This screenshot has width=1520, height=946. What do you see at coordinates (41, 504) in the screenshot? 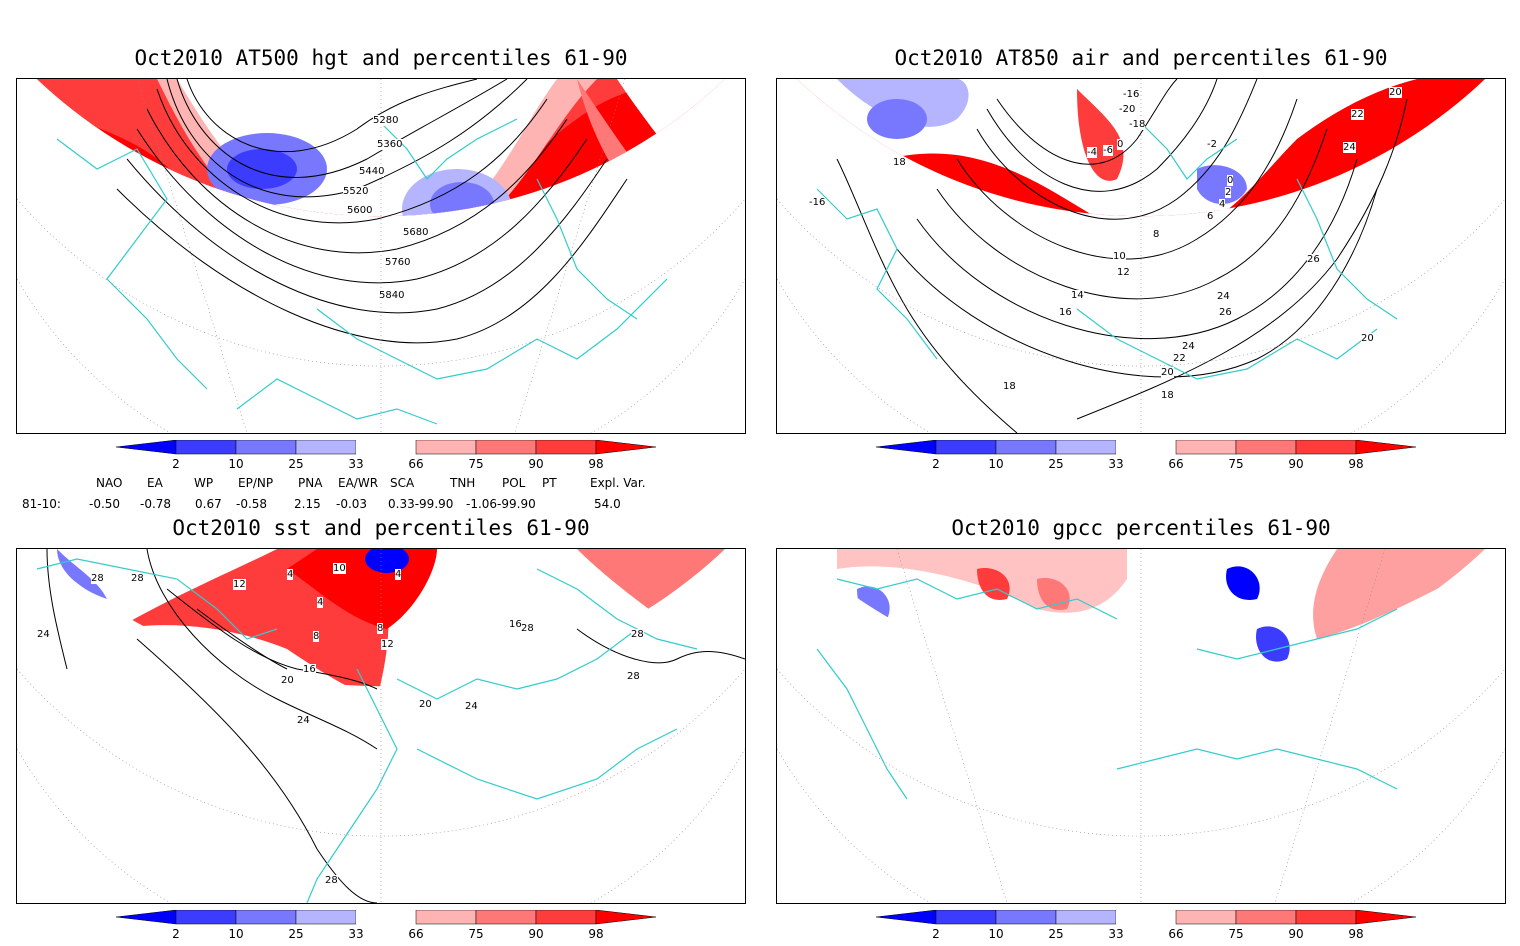
I see `index-row-label: 81-10:` at bounding box center [41, 504].